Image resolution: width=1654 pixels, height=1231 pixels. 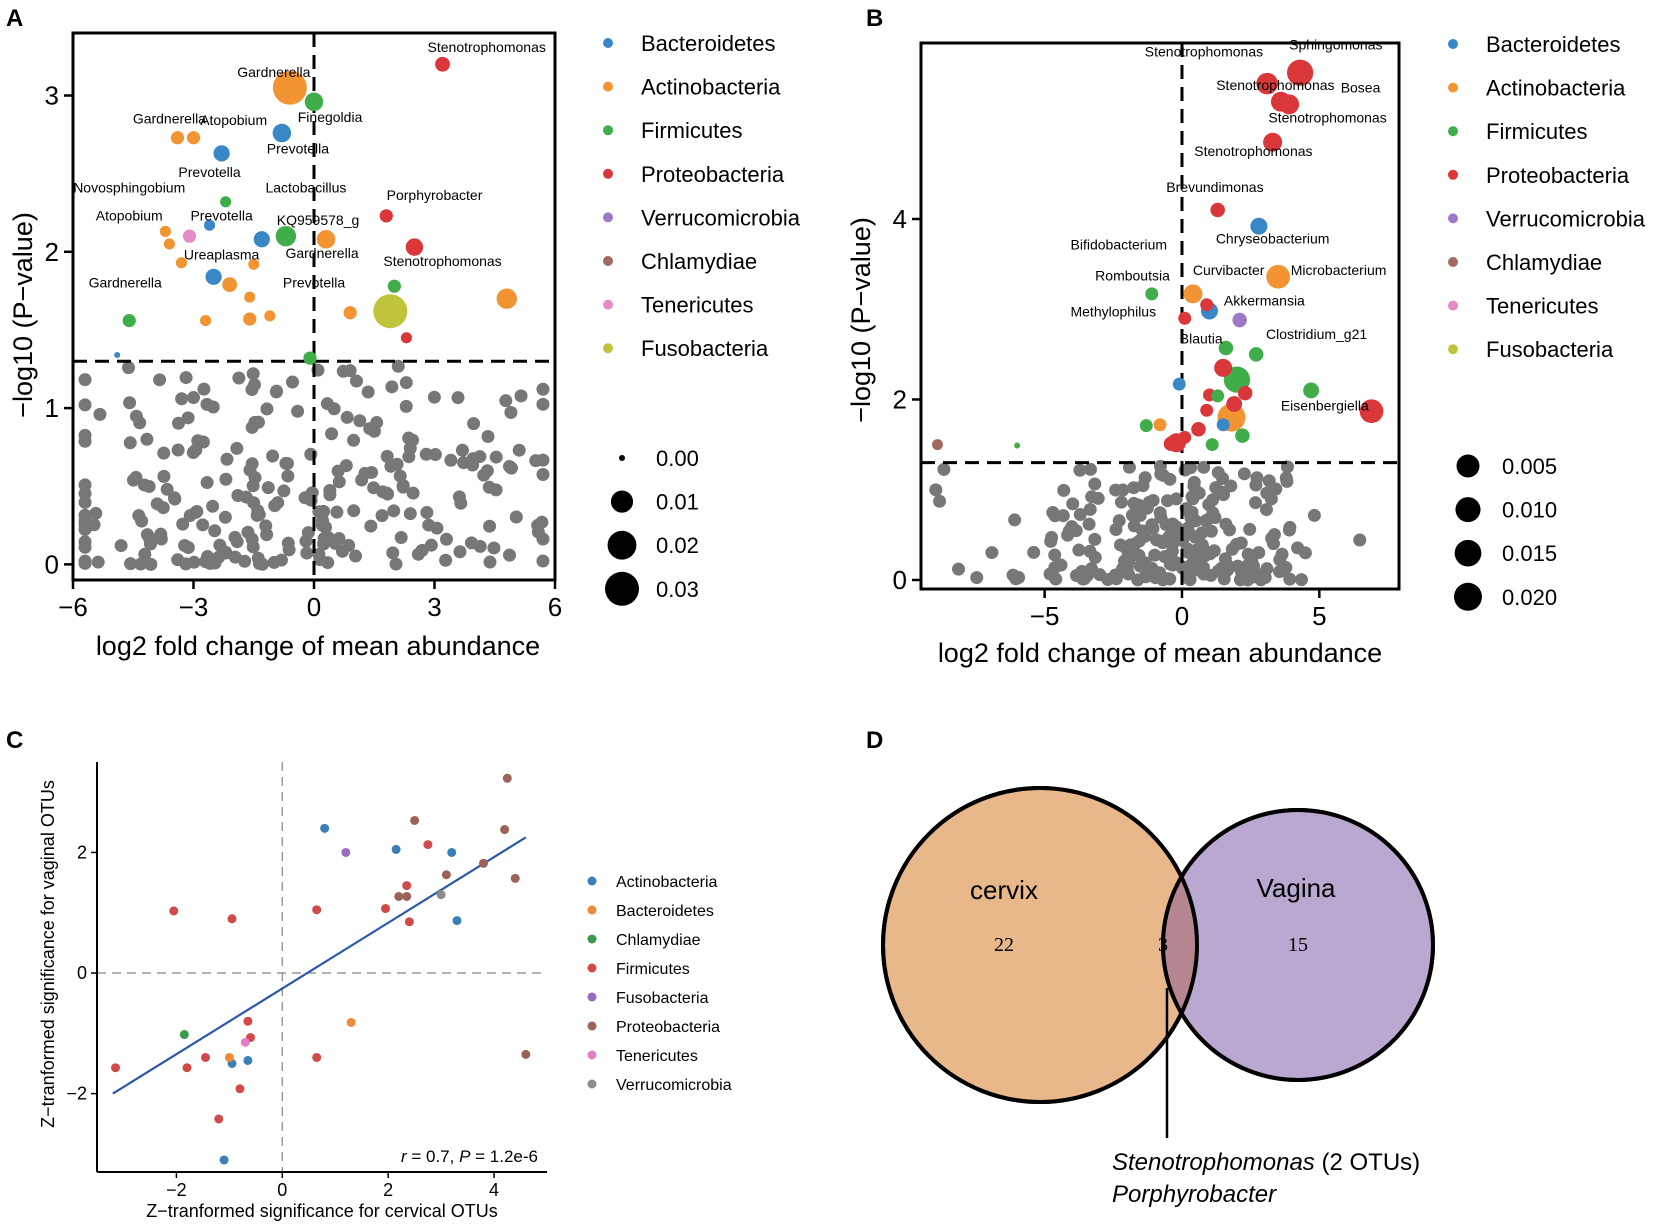 What do you see at coordinates (465, 1156) in the screenshot?
I see `annotation-p-label: P` at bounding box center [465, 1156].